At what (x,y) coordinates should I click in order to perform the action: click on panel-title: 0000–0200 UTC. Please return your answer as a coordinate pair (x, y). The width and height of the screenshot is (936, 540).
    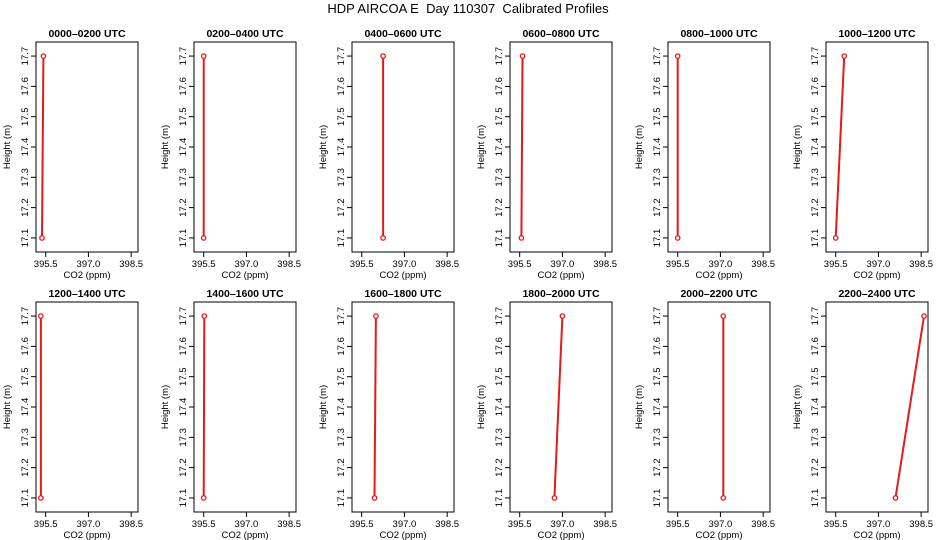
    Looking at the image, I should click on (86, 34).